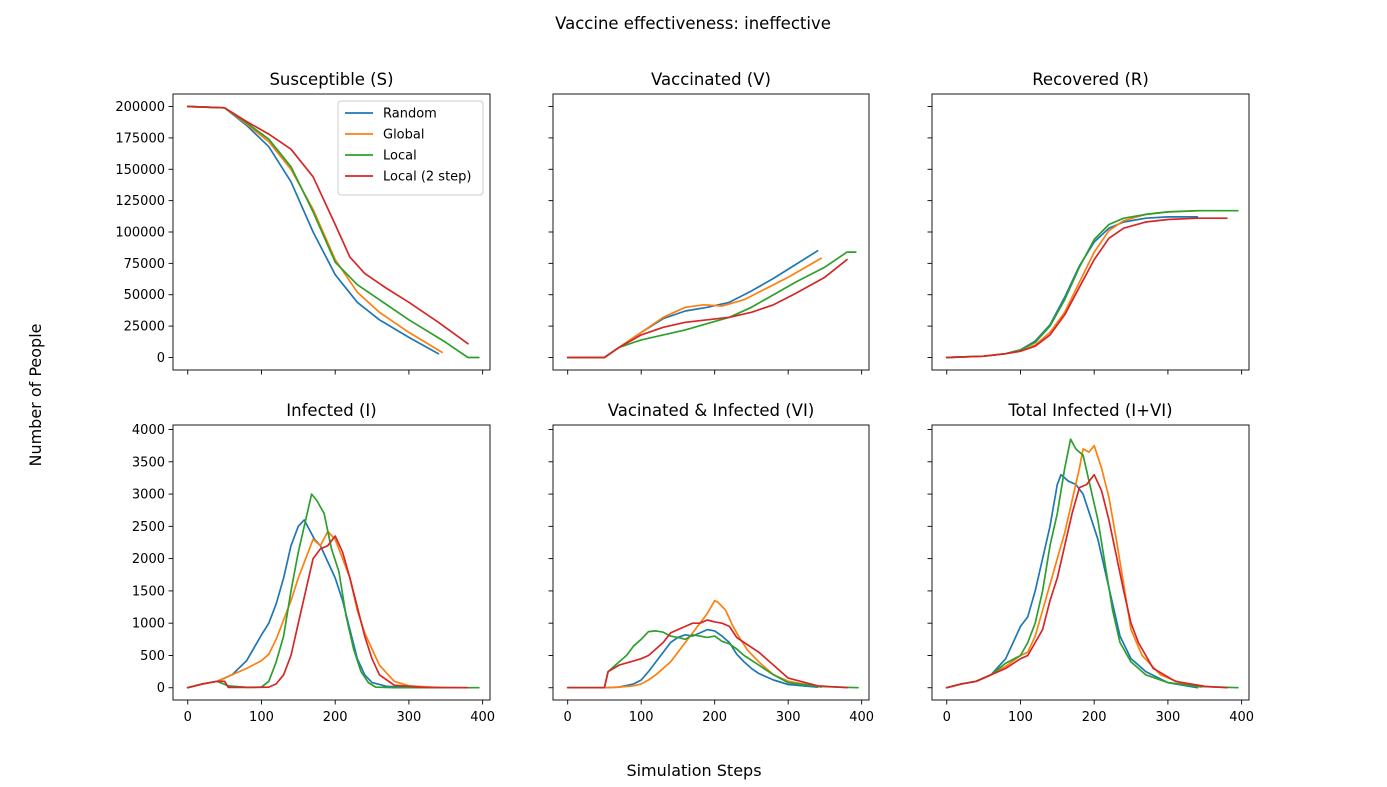 Image resolution: width=1387 pixels, height=787 pixels. Describe the element at coordinates (140, 107) in the screenshot. I see `y-tick-label: 200000` at that location.